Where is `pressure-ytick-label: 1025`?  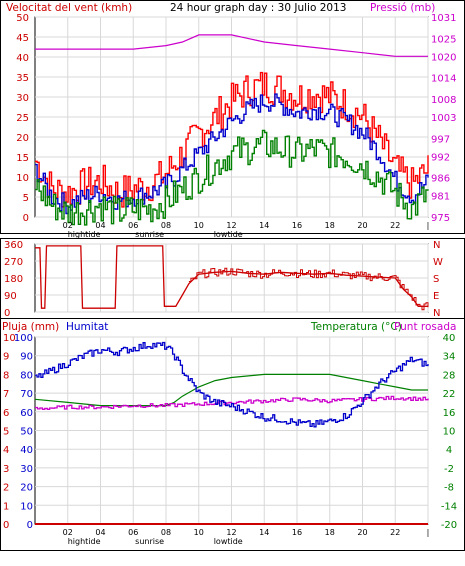
pressure-ytick-label: 1025 is located at coordinates (443, 39).